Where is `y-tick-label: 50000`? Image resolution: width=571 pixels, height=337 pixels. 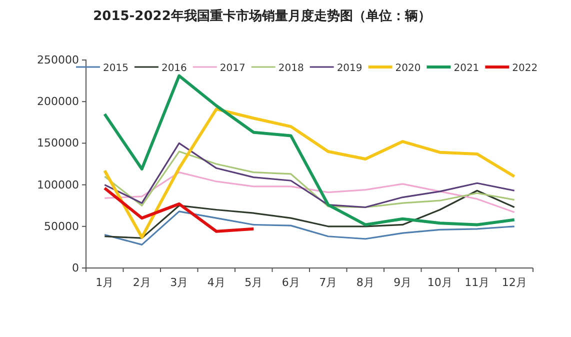 y-tick-label: 50000 is located at coordinates (61, 226).